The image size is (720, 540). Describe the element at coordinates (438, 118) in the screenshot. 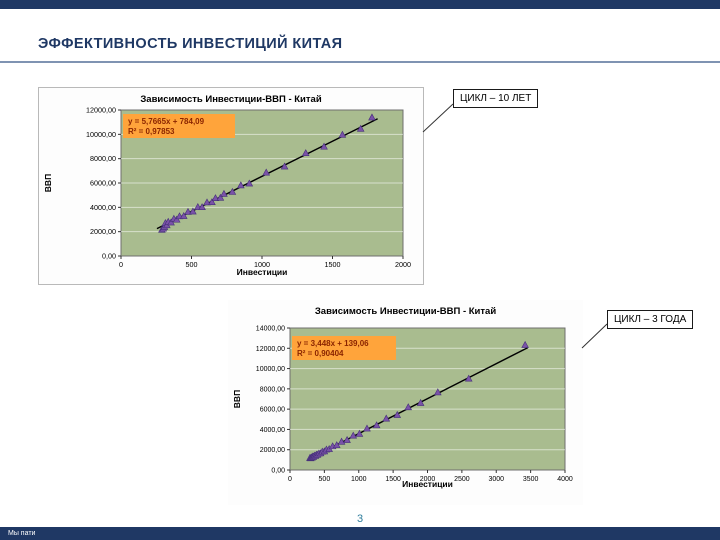

I see `connector-line-10-years` at that location.